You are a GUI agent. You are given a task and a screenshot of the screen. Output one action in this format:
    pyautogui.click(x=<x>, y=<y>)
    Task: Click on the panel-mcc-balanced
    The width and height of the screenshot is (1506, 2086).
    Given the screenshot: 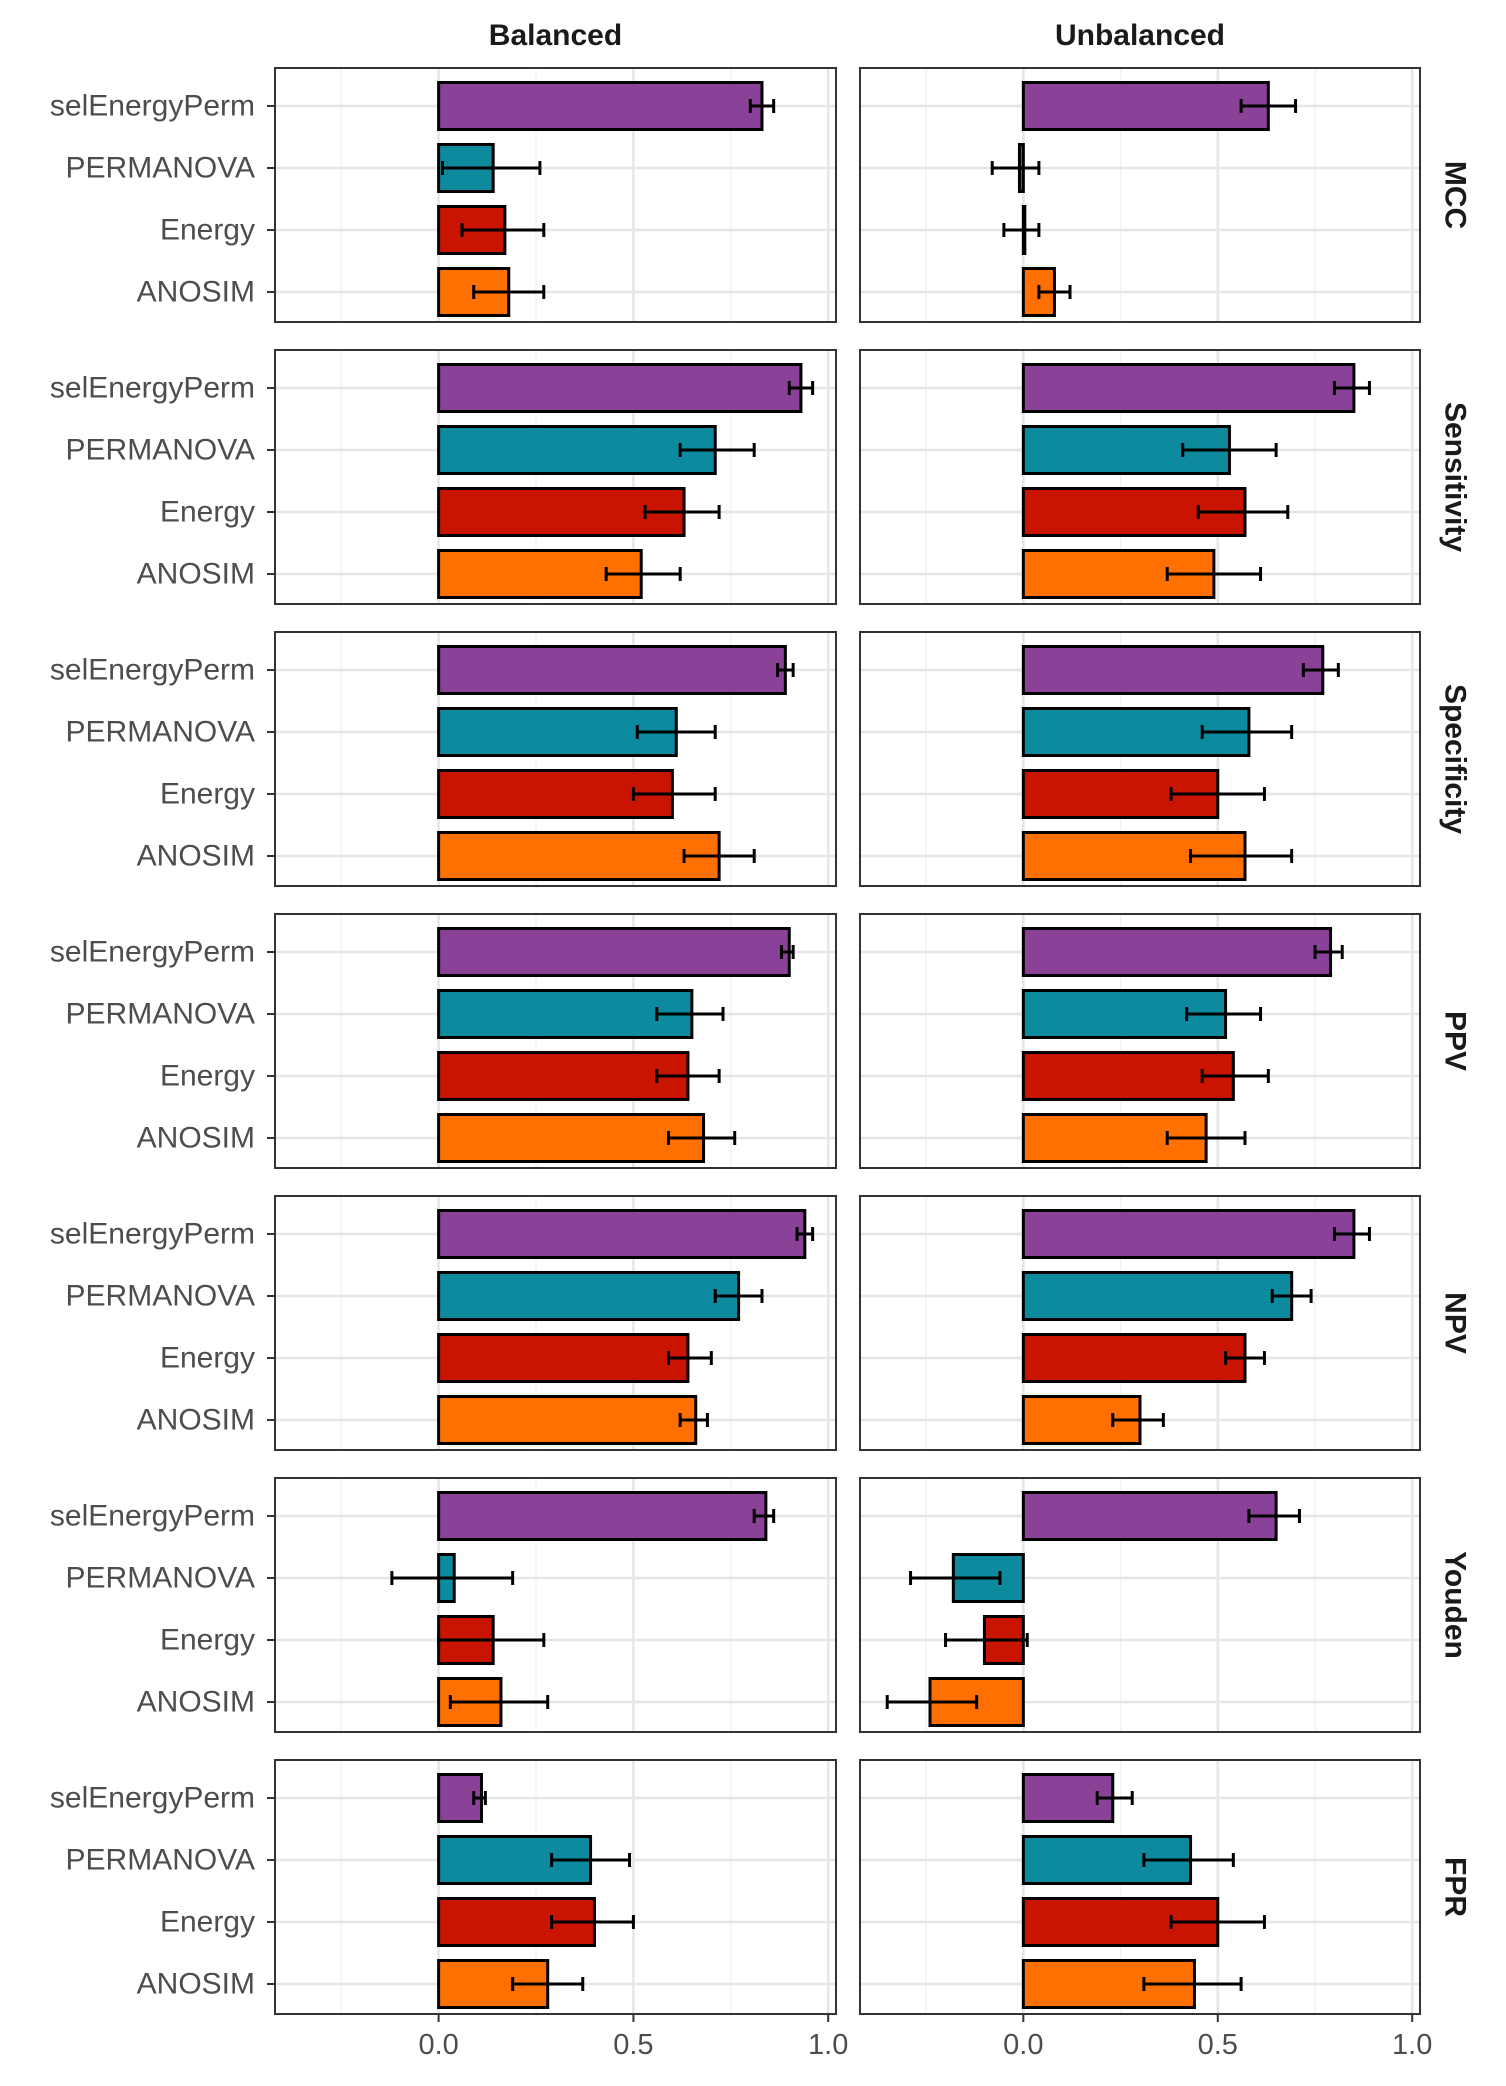 What is the action you would take?
    pyautogui.click(x=555, y=195)
    